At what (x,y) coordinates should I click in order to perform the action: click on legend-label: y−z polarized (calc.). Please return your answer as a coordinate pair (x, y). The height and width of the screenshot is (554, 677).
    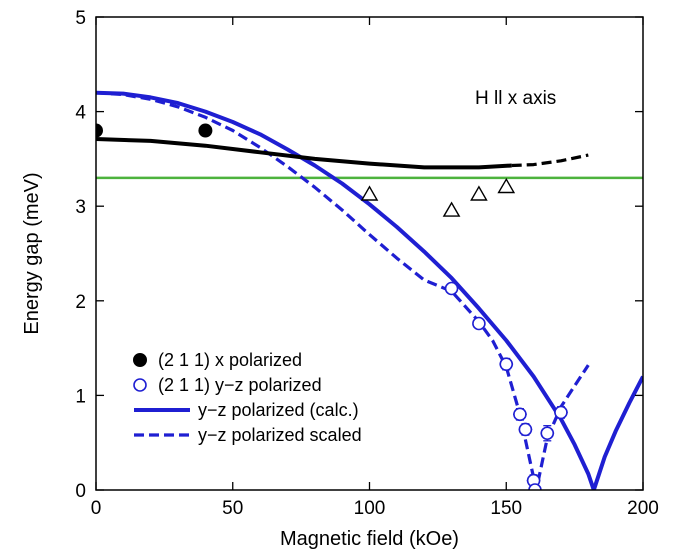
    Looking at the image, I should click on (278, 410).